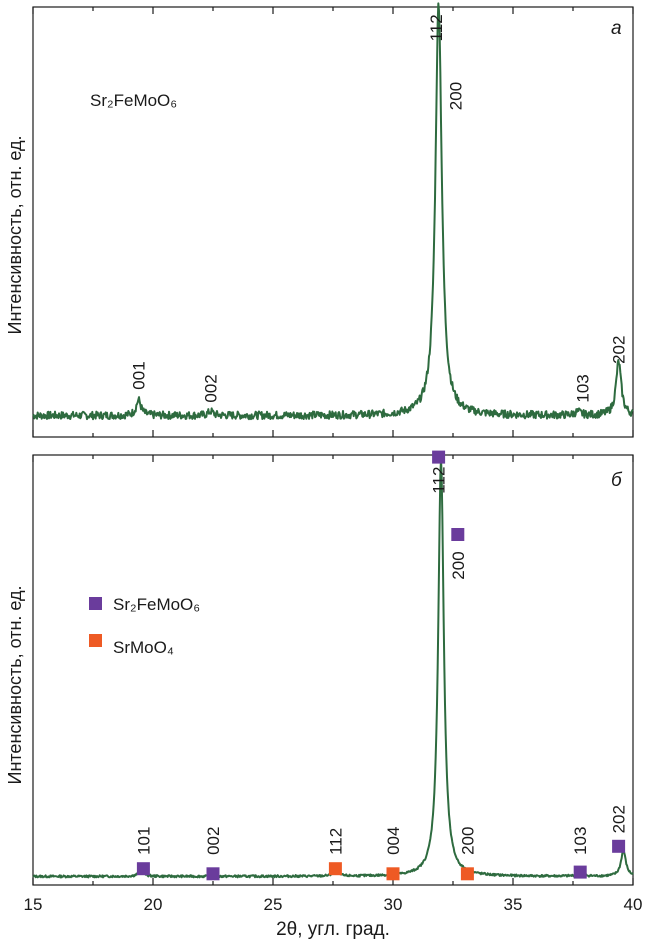 The height and width of the screenshot is (944, 646). I want to click on reflection-label-202-5: 202, so click(619, 350).